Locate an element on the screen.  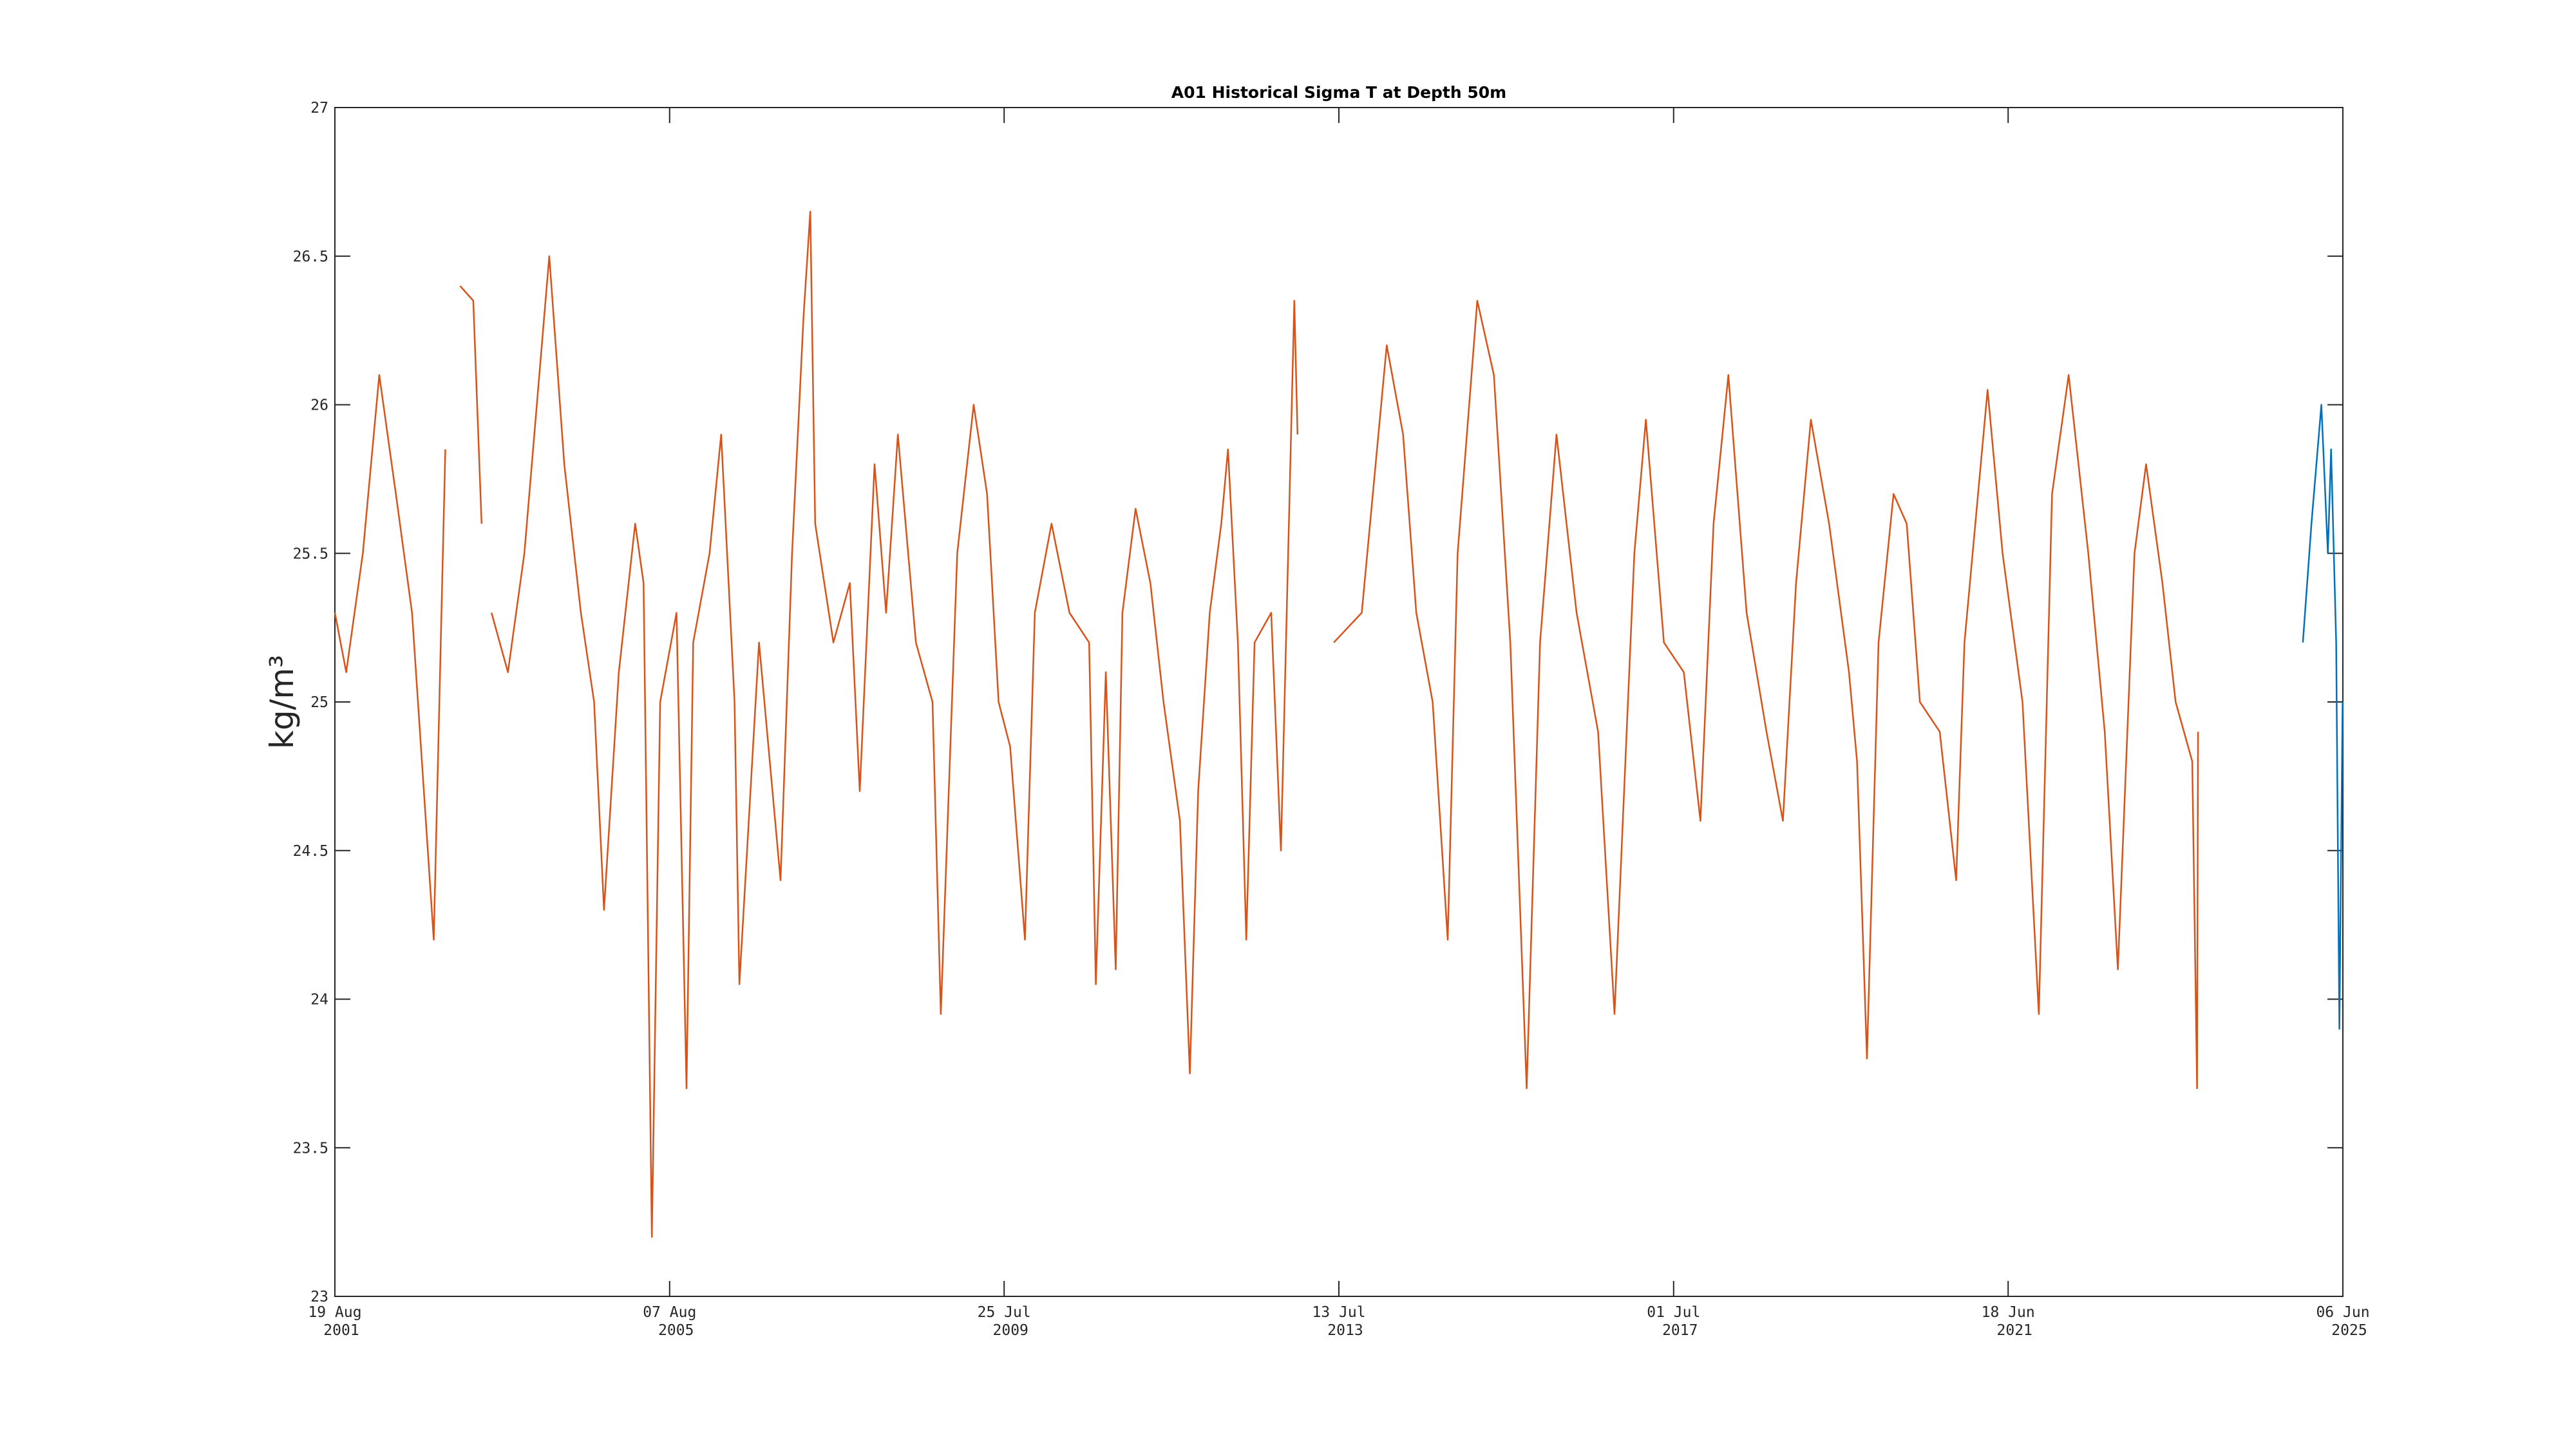
y-tick-label: 24 is located at coordinates (319, 1001).